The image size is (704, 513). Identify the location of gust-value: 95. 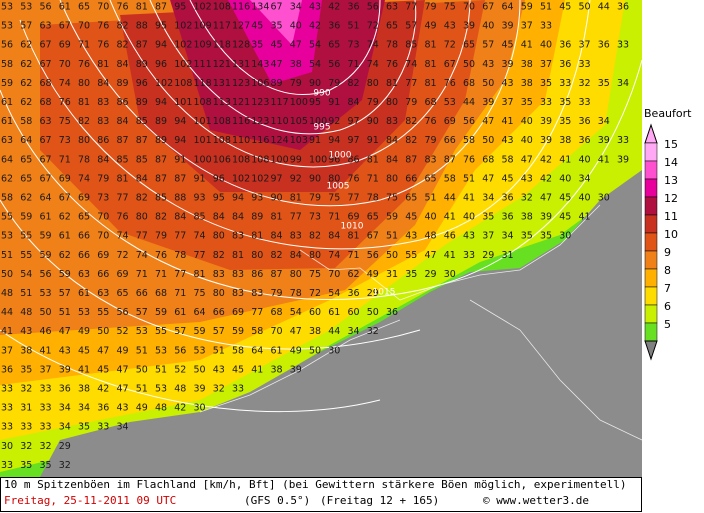
(180, 7).